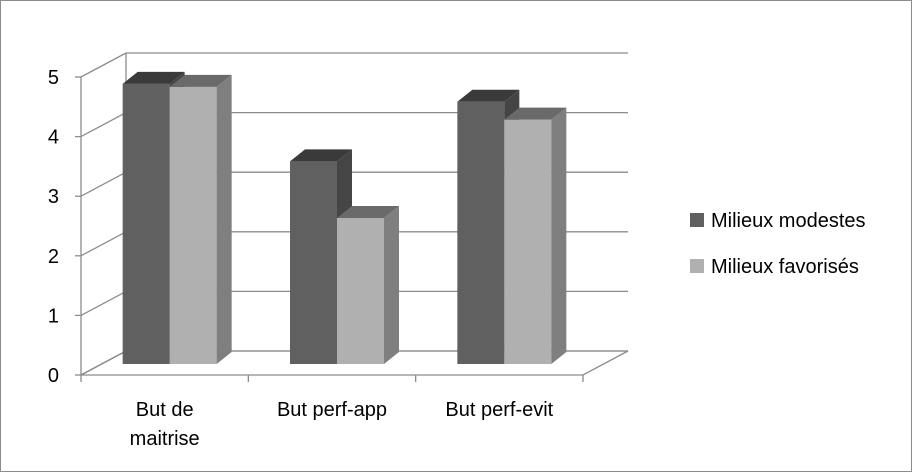 Image resolution: width=912 pixels, height=472 pixels. What do you see at coordinates (165, 410) in the screenshot?
I see `x-tick-label-line: But de` at bounding box center [165, 410].